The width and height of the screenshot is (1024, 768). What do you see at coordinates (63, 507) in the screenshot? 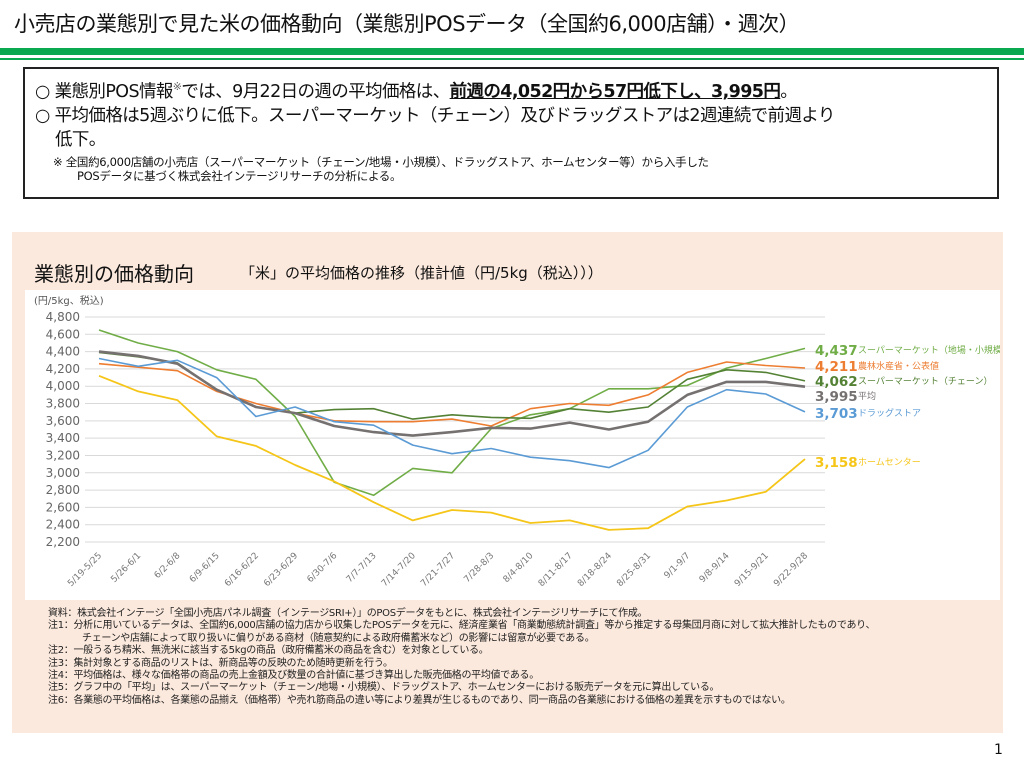
I see `y-tick-label: 2,600` at bounding box center [63, 507].